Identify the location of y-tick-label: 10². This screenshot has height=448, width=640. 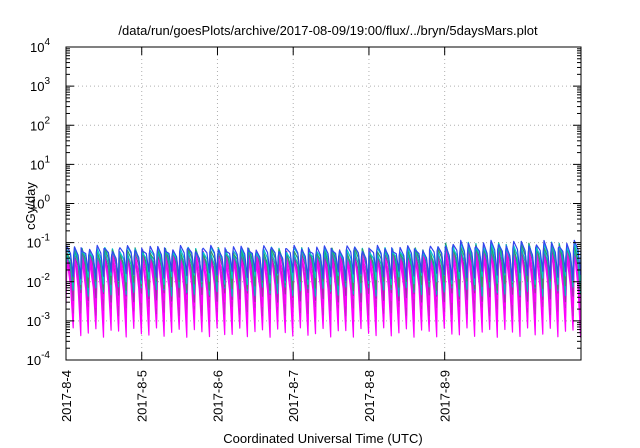
(40, 124).